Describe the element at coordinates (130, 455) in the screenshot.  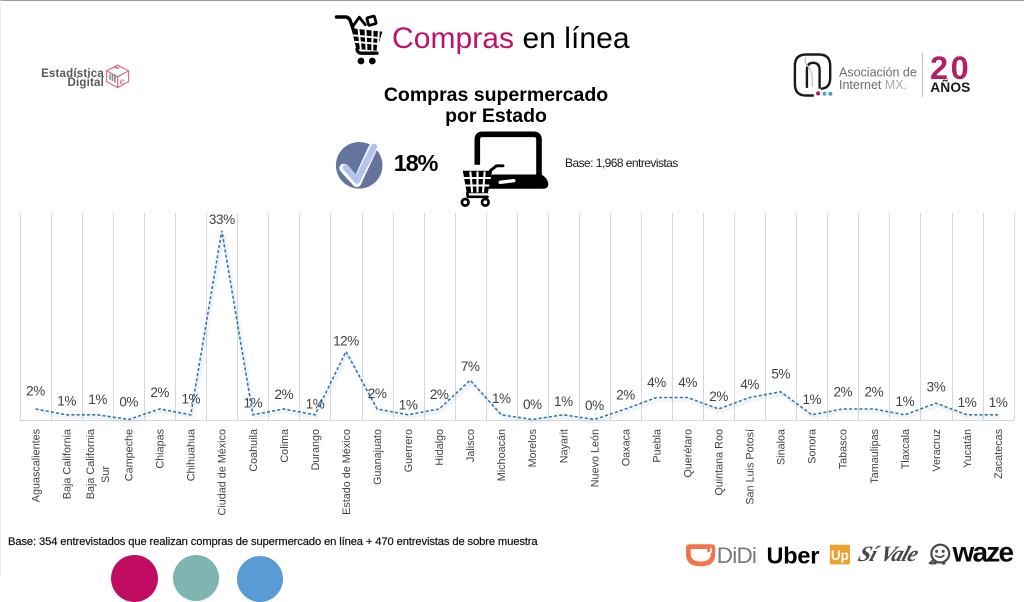
I see `svg-text: Campeche` at that location.